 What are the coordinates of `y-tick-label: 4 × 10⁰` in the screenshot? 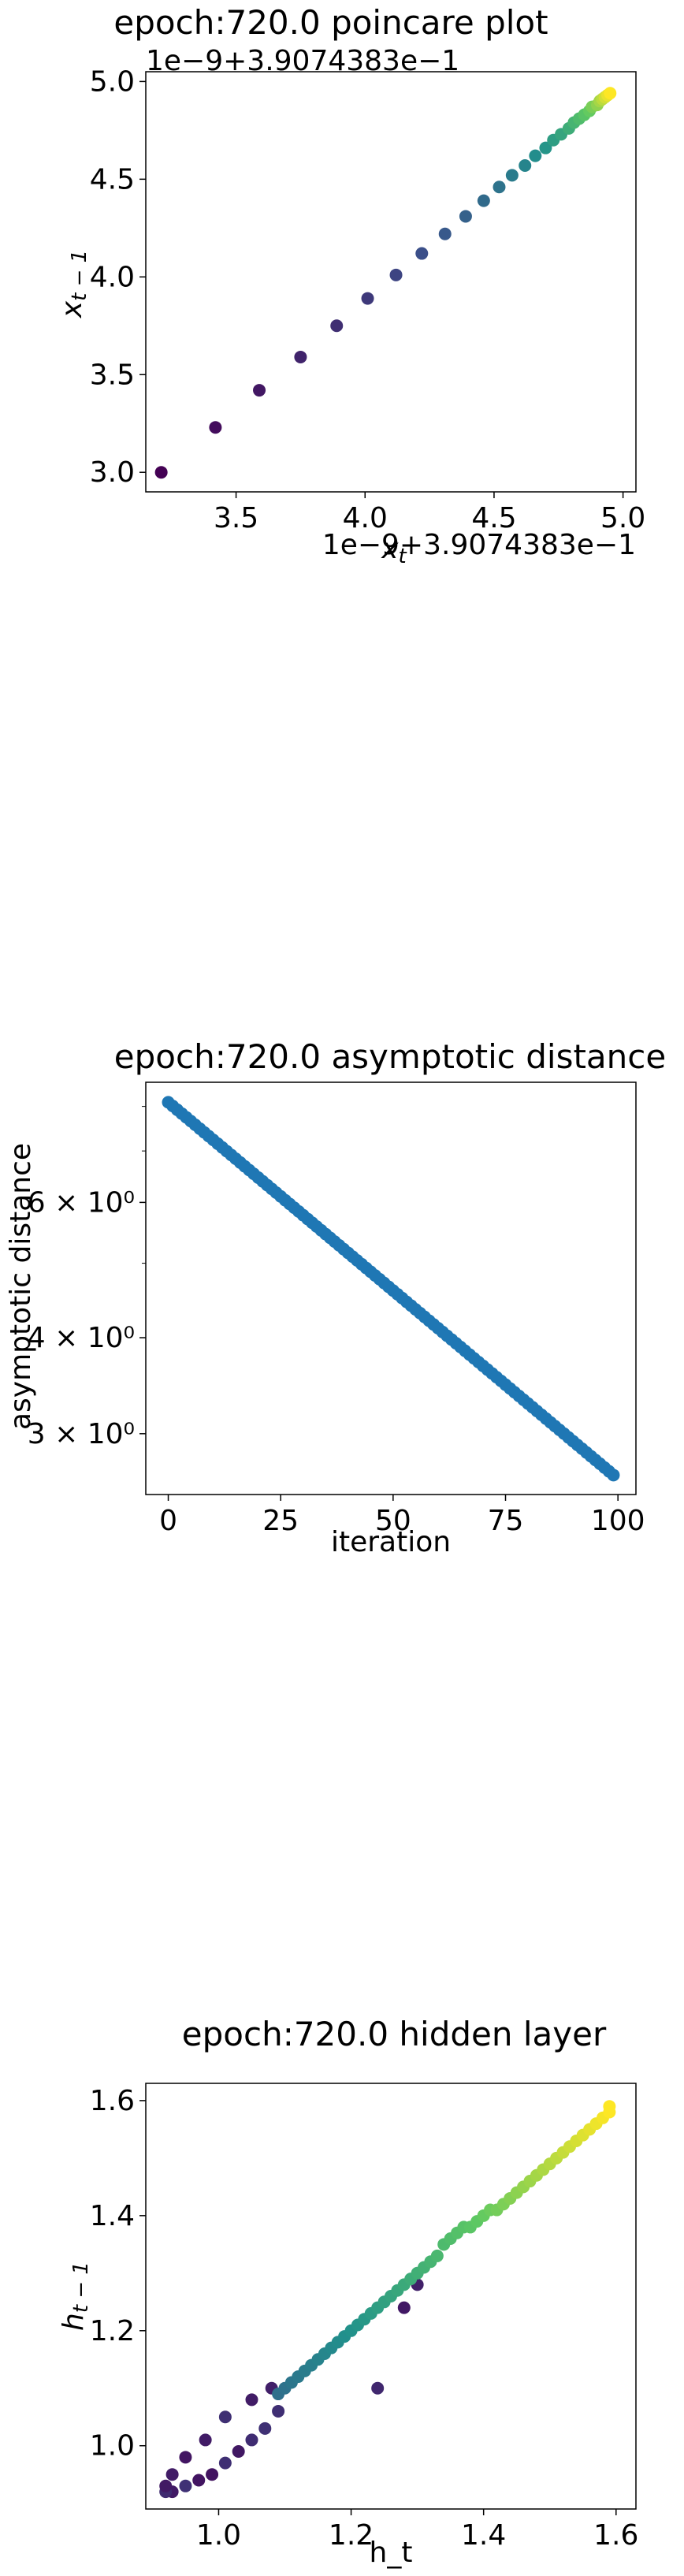 It's located at (82, 1338).